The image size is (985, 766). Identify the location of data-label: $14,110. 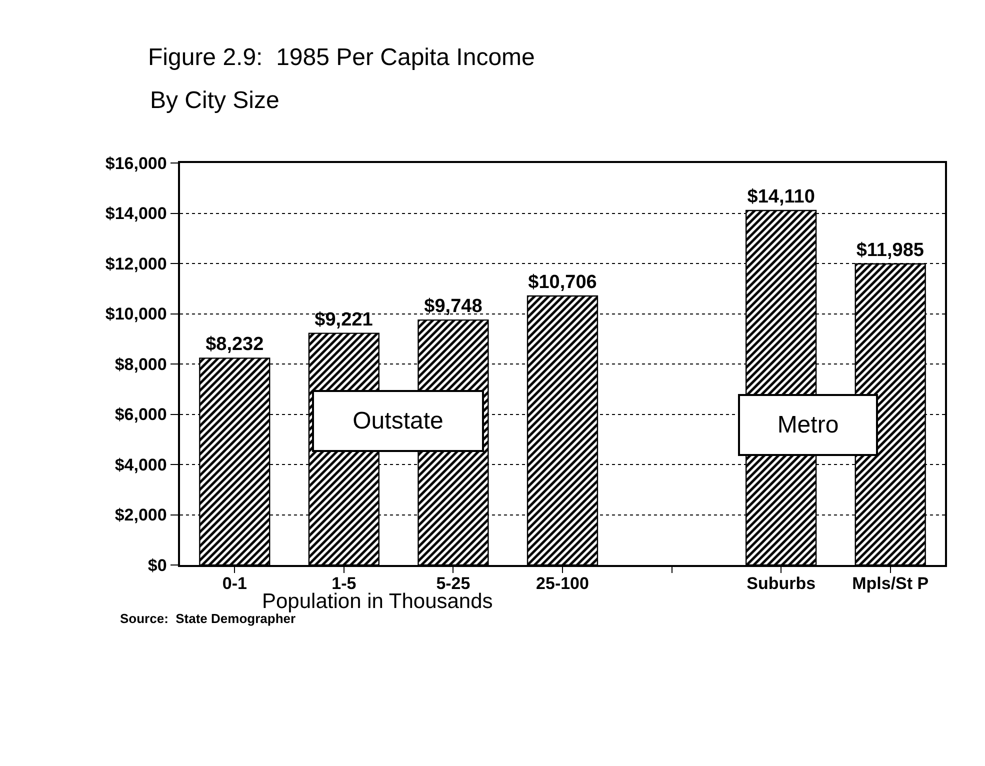
(781, 197).